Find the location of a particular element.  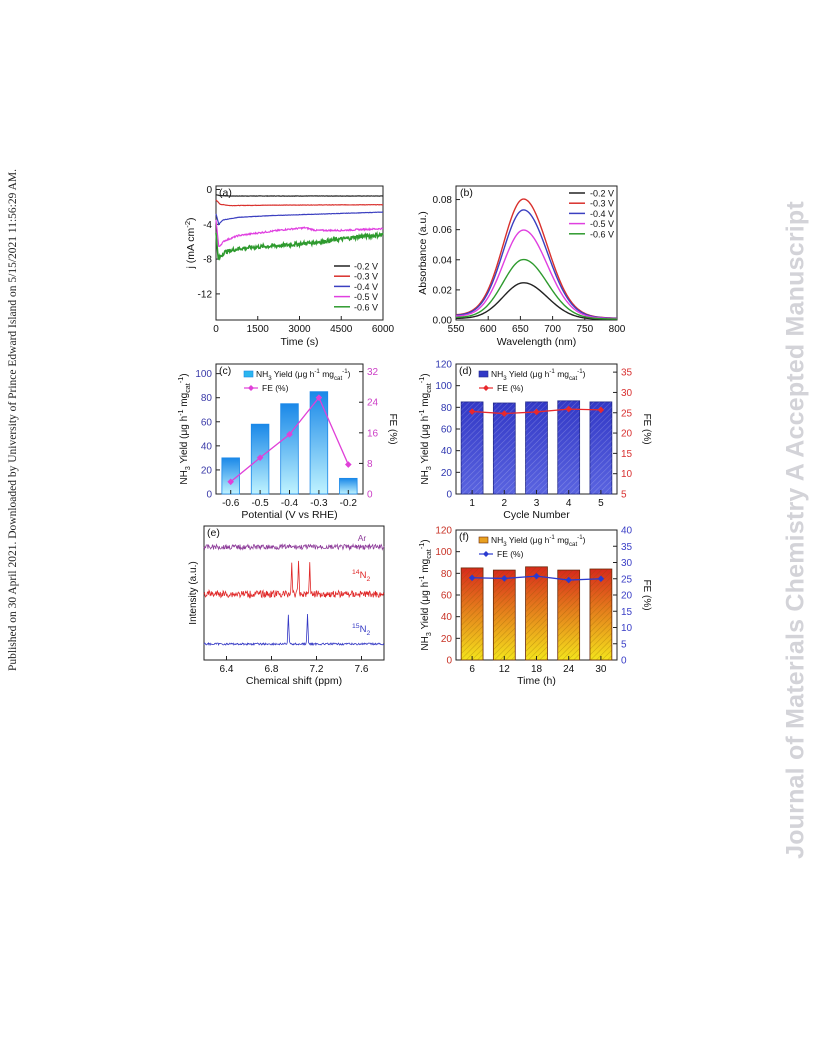

y2-tick-label: 35 is located at coordinates (627, 373).